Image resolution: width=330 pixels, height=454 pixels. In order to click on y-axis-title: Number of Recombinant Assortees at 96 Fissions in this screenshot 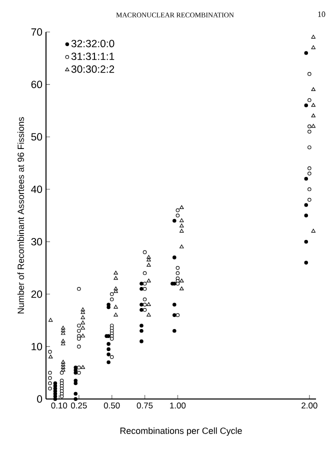, I will do `click(20, 215)`.